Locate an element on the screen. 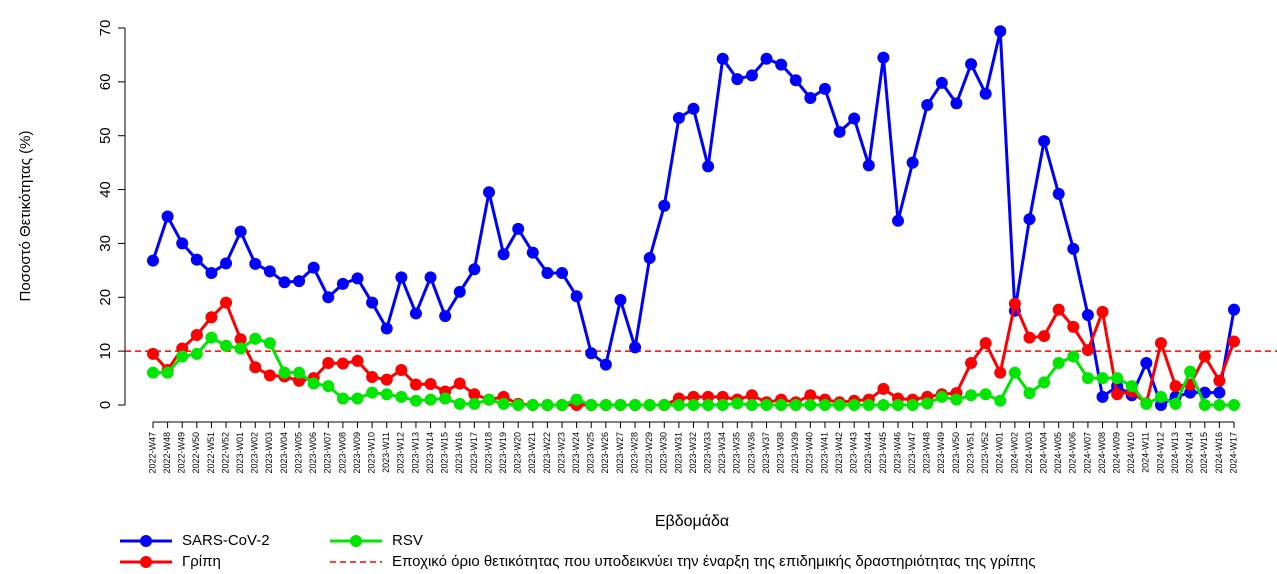 Image resolution: width=1277 pixels, height=574 pixels. x-tick-label: 2023-W21 is located at coordinates (532, 453).